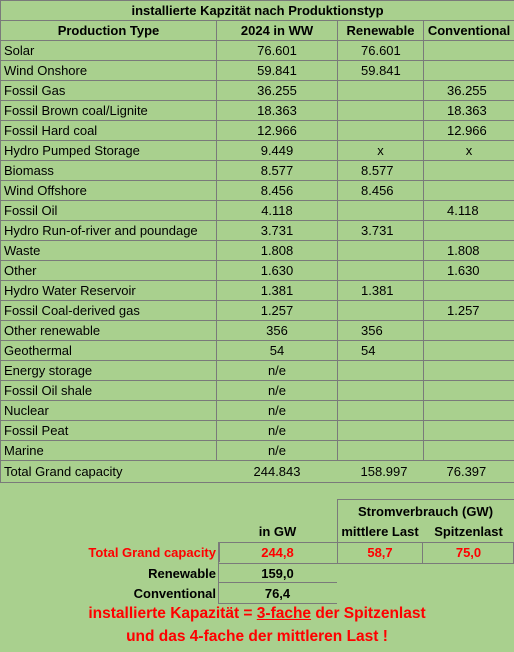 Image resolution: width=514 pixels, height=652 pixels. Describe the element at coordinates (257, 170) in the screenshot. I see `table-row: Biomass 8.577 8.577` at that location.